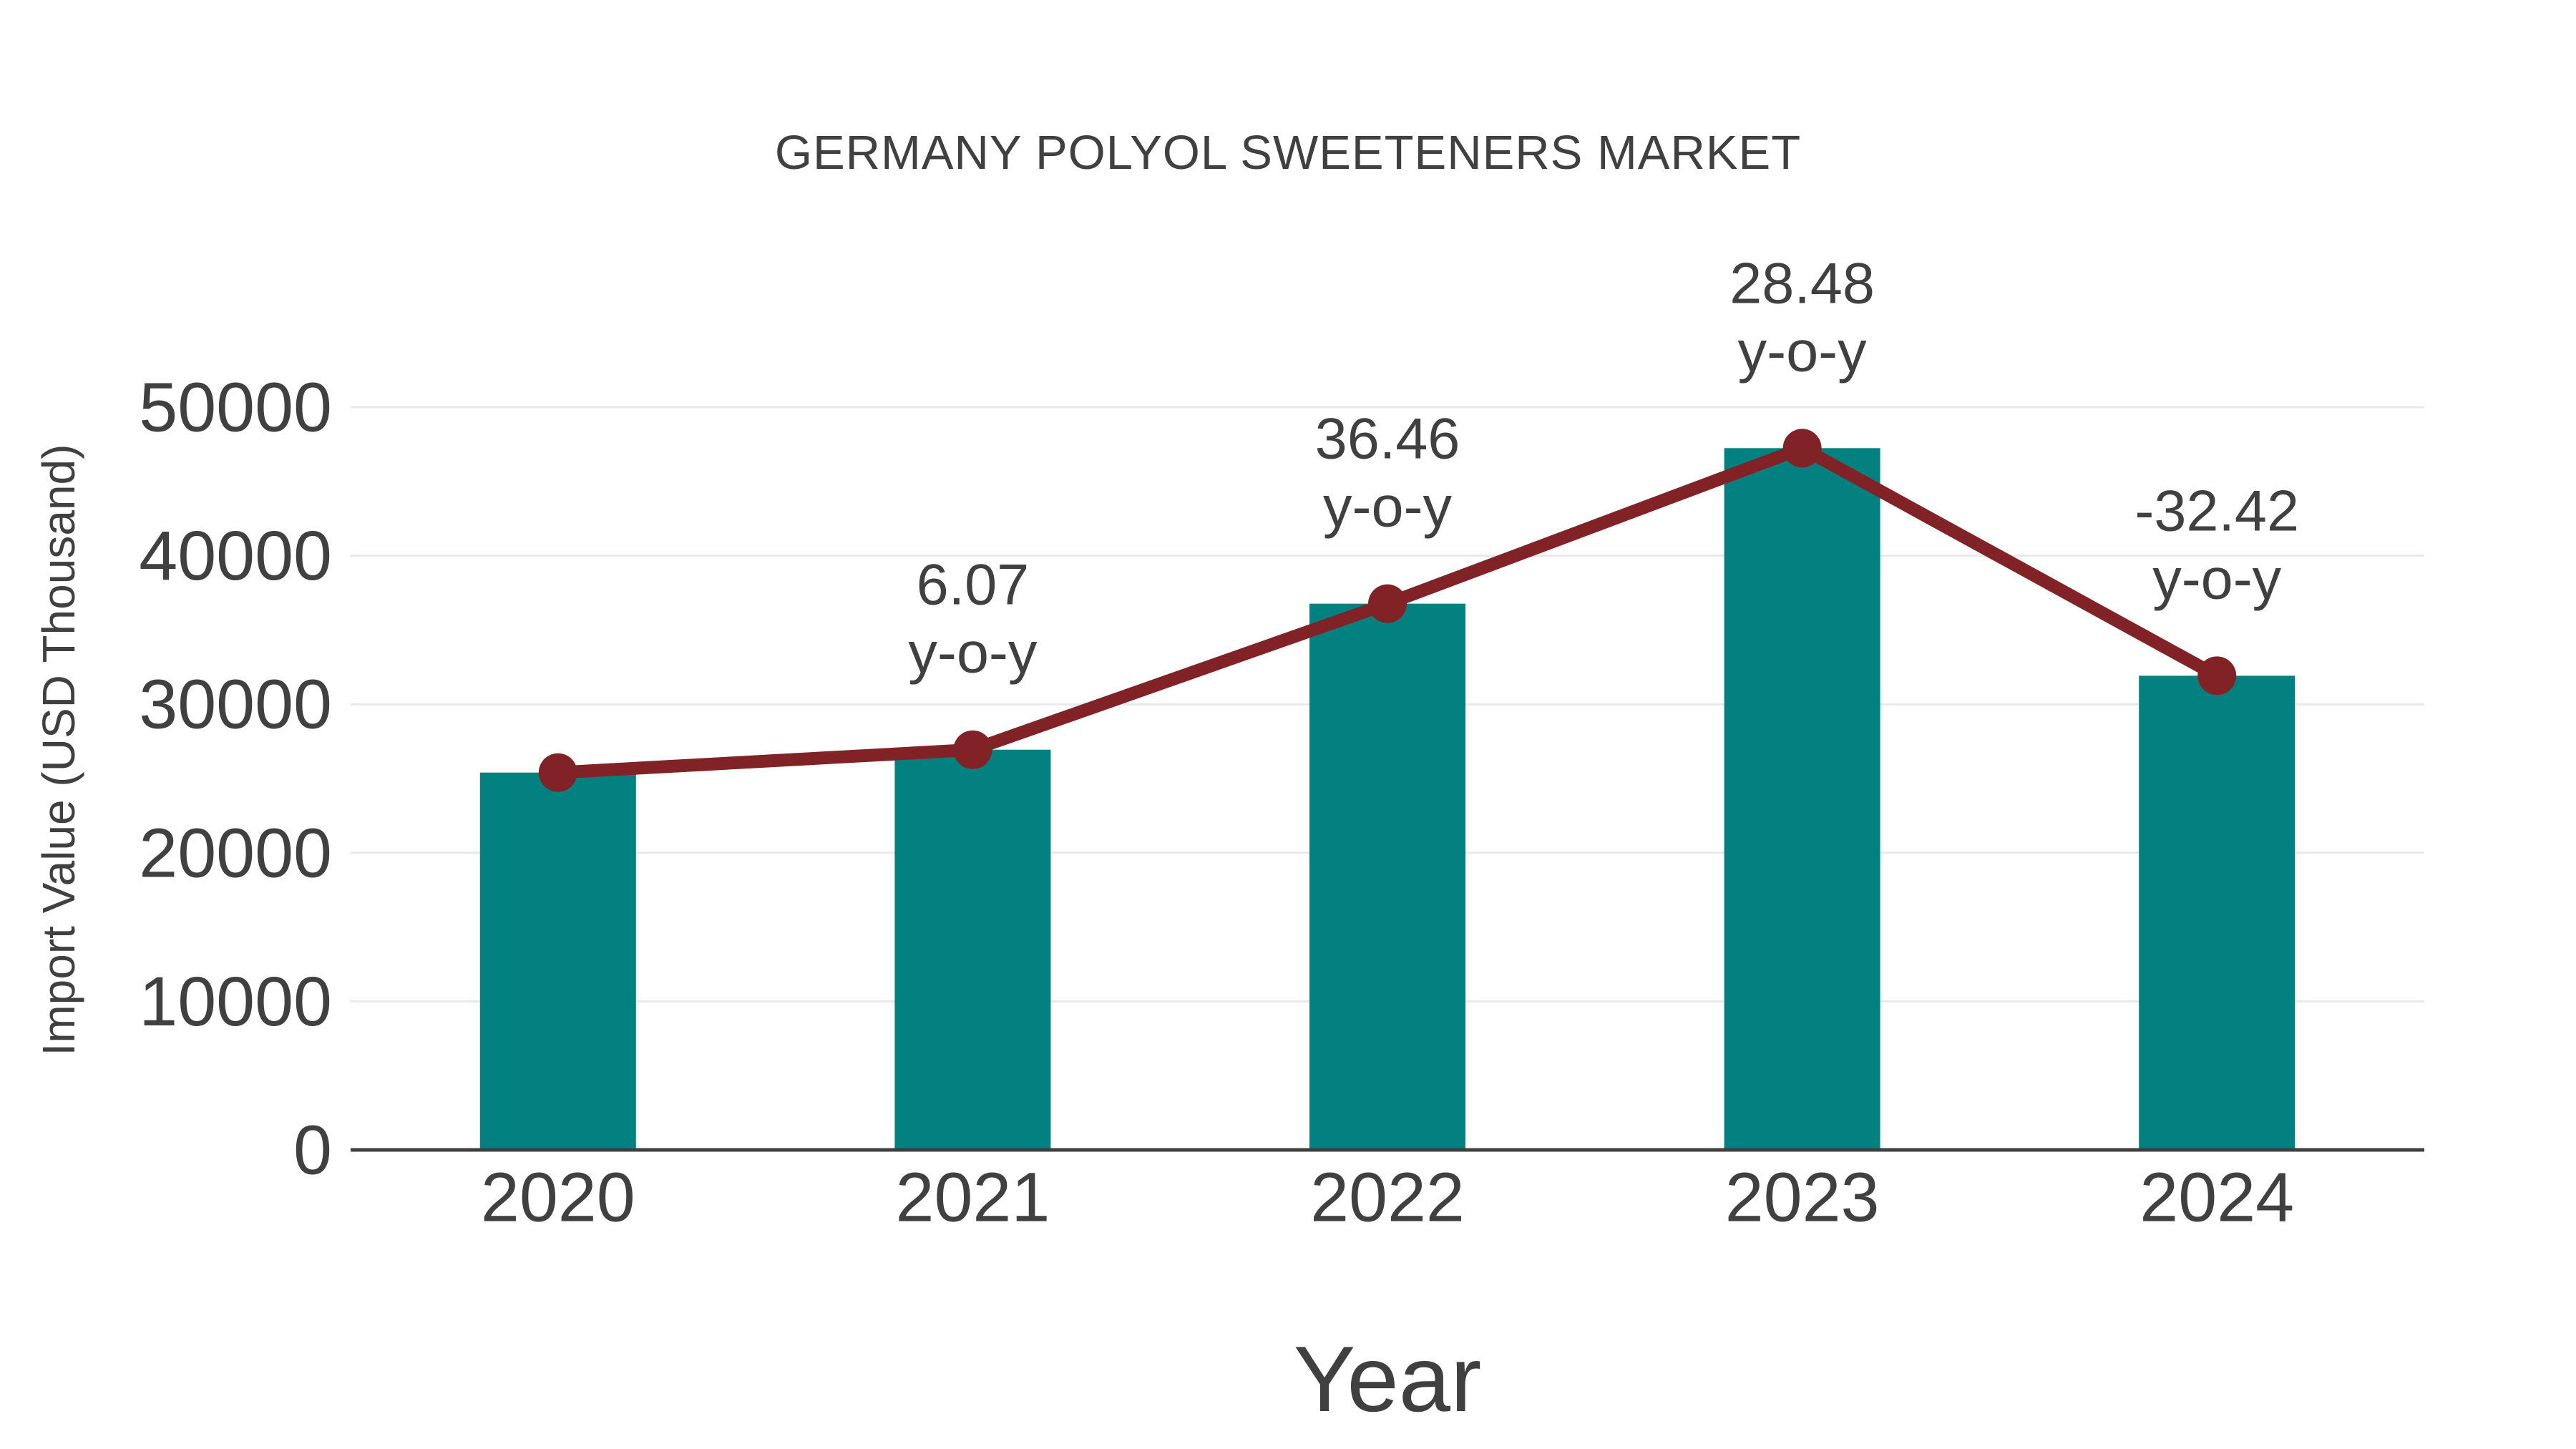 The width and height of the screenshot is (2576, 1449). What do you see at coordinates (2217, 912) in the screenshot?
I see `bar-2024` at bounding box center [2217, 912].